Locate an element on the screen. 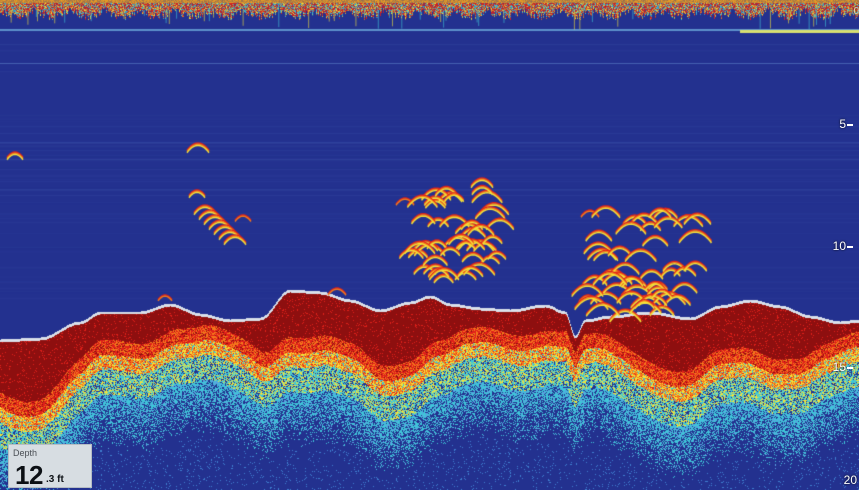 The image size is (859, 490). depth-tick-15: 15 is located at coordinates (843, 367).